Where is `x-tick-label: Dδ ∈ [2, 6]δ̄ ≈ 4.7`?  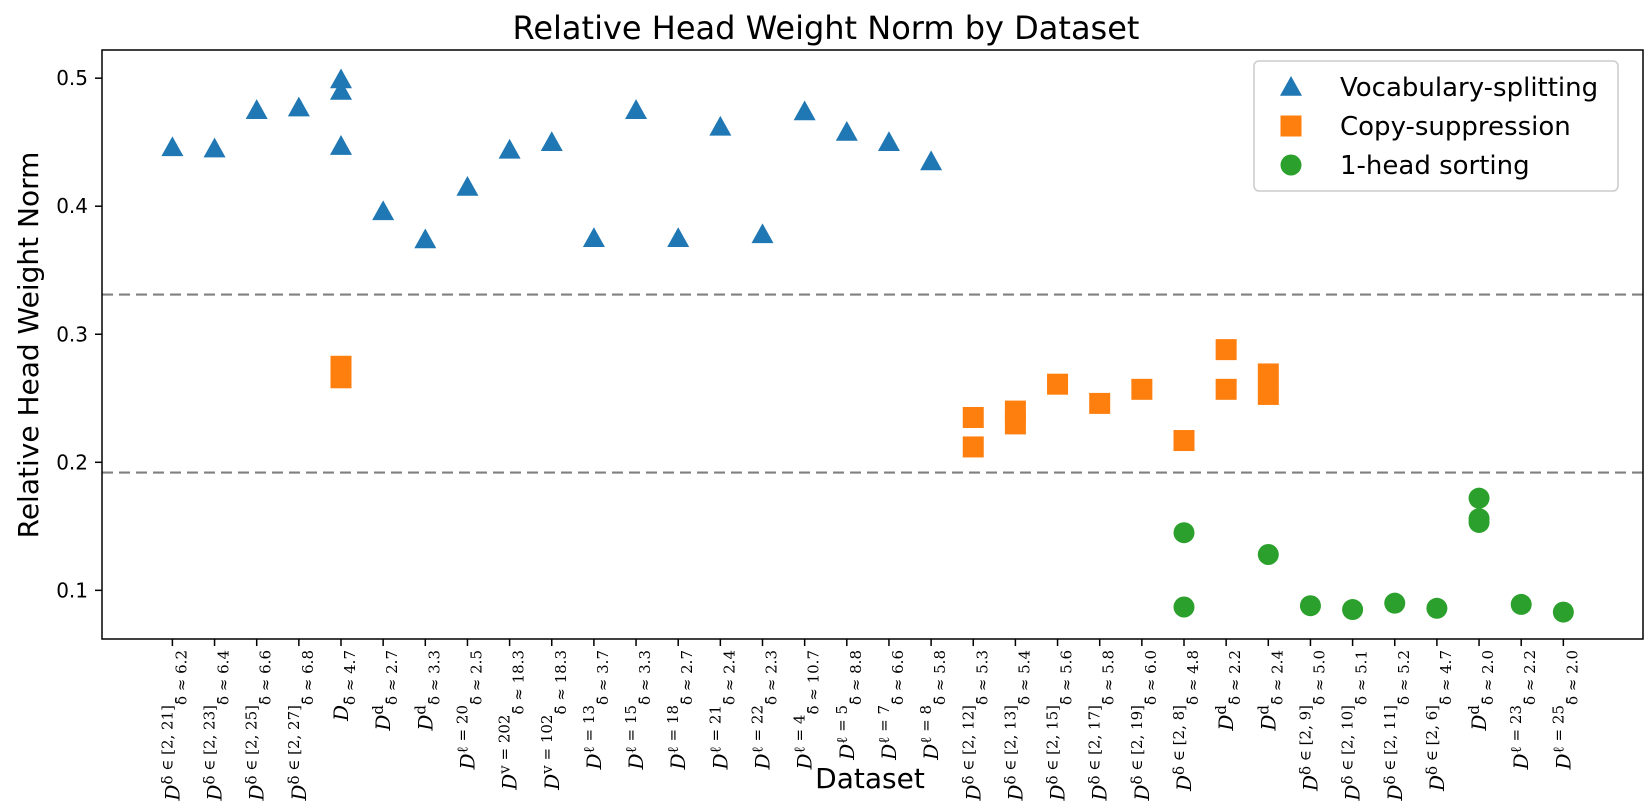 x-tick-label: Dδ ∈ [2, 6]δ̄ ≈ 4.7 is located at coordinates (1439, 721).